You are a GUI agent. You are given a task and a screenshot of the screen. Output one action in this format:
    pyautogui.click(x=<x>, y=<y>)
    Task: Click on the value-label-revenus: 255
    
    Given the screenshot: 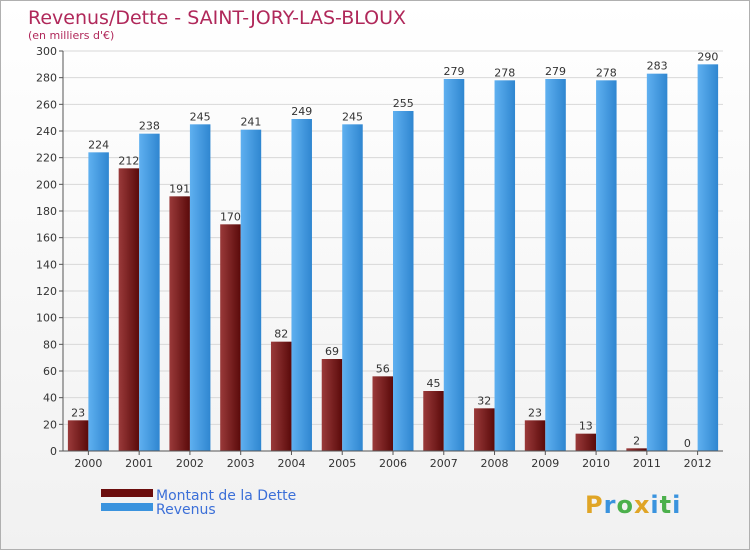 What is the action you would take?
    pyautogui.click(x=403, y=103)
    